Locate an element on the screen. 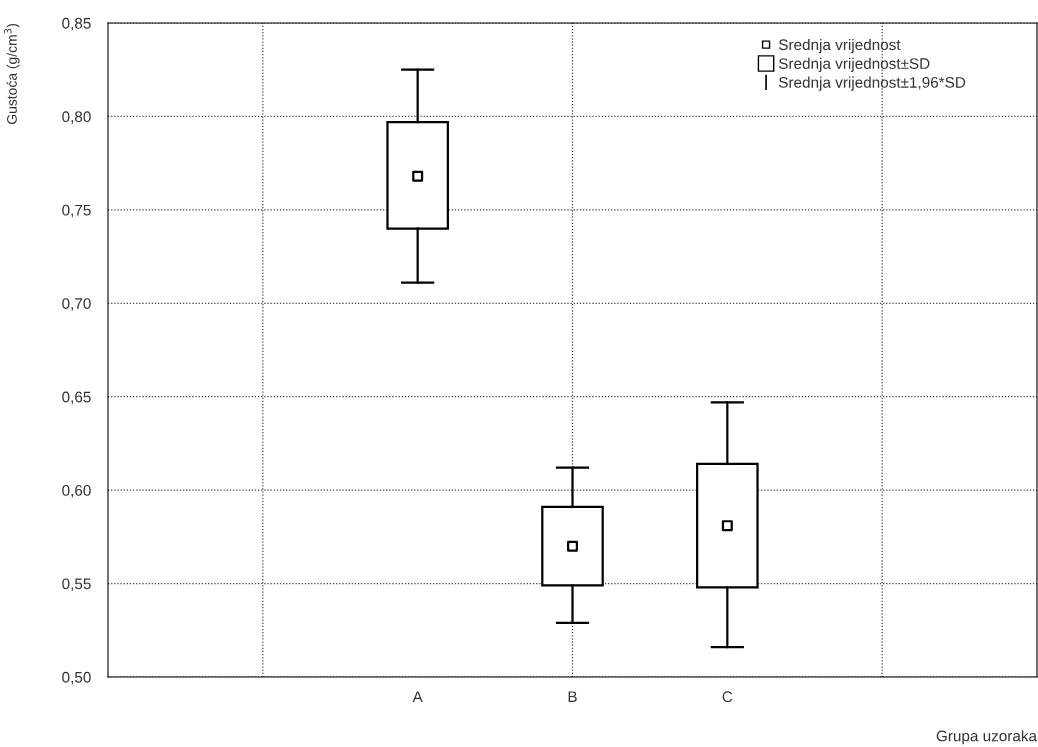  y-tick-label: 0,60 is located at coordinates (76, 491).